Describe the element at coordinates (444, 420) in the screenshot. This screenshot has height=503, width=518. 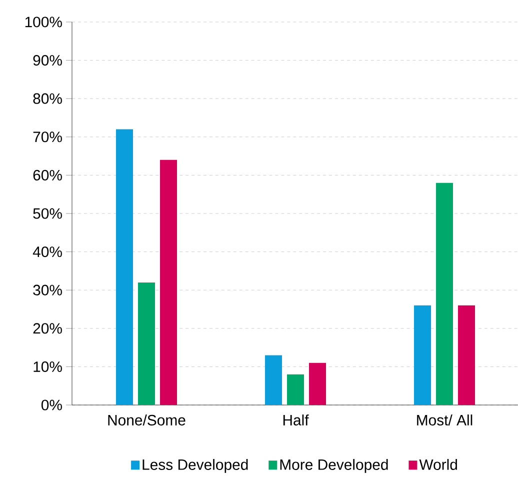
I see `x-tick-label: Most/ All` at that location.